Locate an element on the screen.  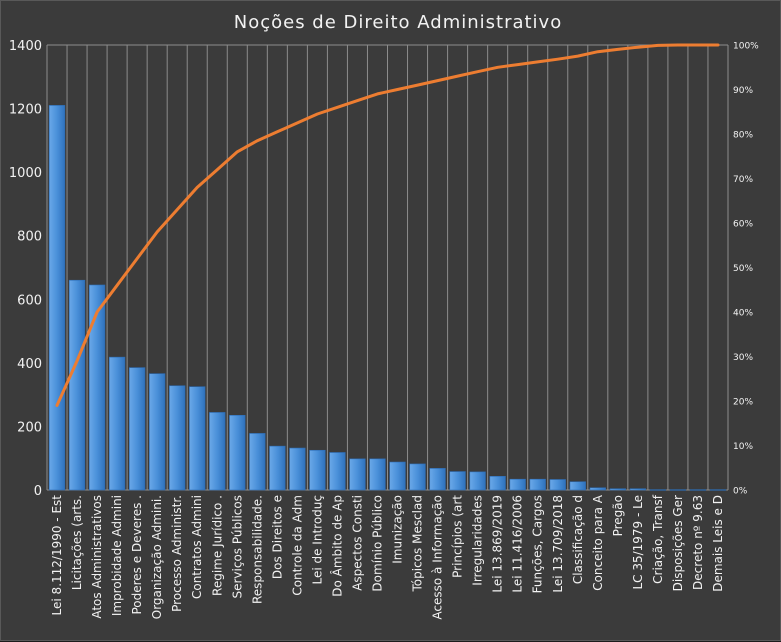
x-tick-label: Organização Admini. is located at coordinates (157, 557).